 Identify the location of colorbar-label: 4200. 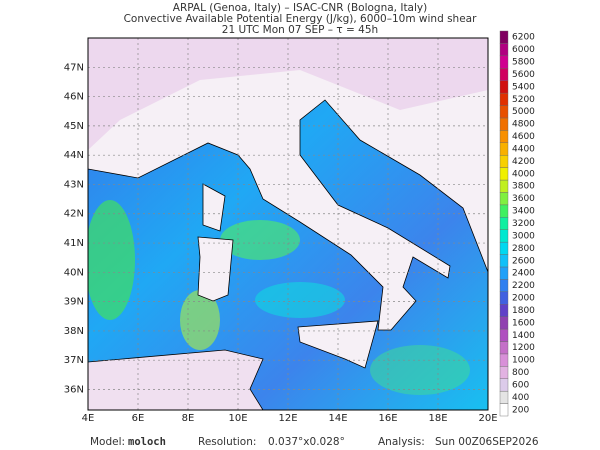
(523, 162).